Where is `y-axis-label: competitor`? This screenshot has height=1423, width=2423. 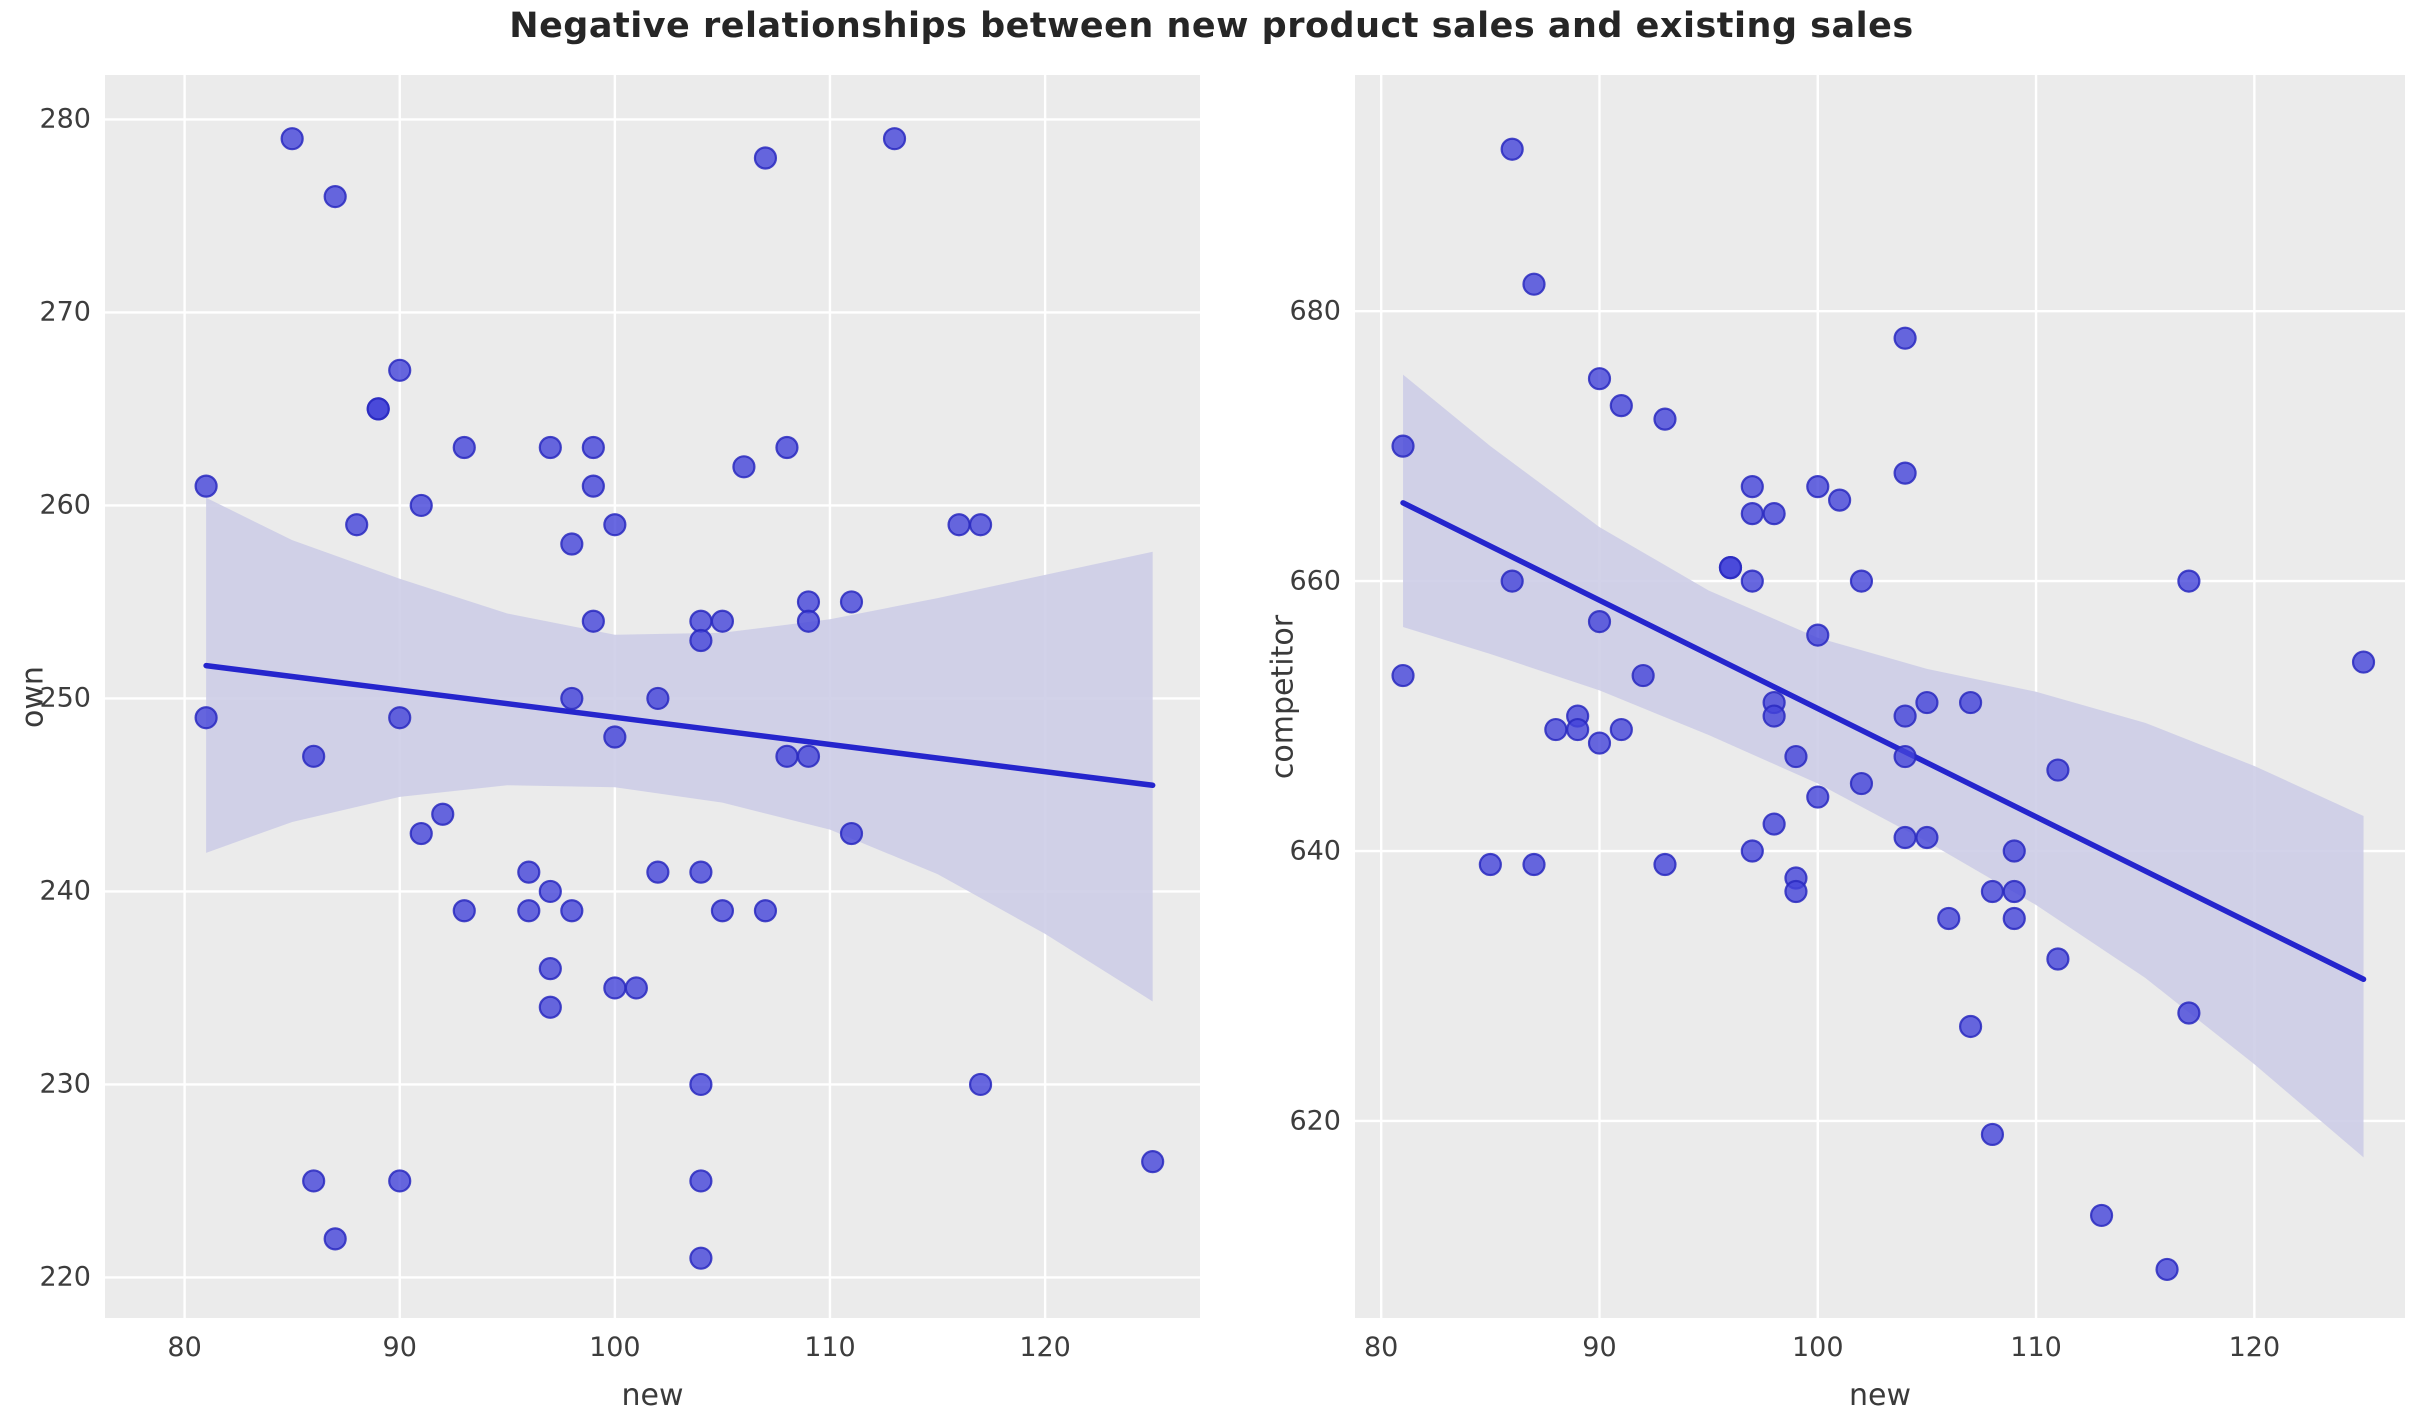
y-axis-label: competitor is located at coordinates (1283, 696).